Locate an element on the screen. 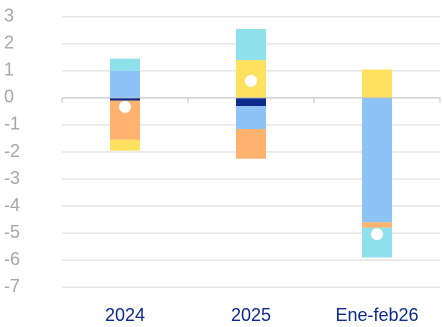 This screenshot has width=443, height=327. y-tick-label: -2 is located at coordinates (12, 151).